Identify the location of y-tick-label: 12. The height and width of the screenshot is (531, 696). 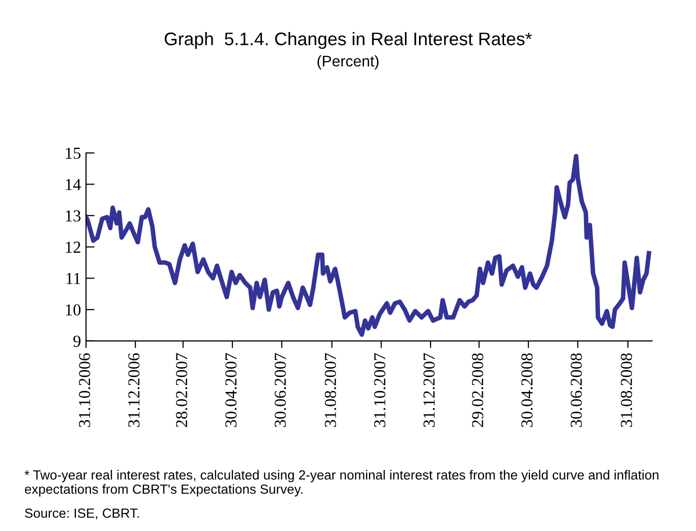
(73, 247).